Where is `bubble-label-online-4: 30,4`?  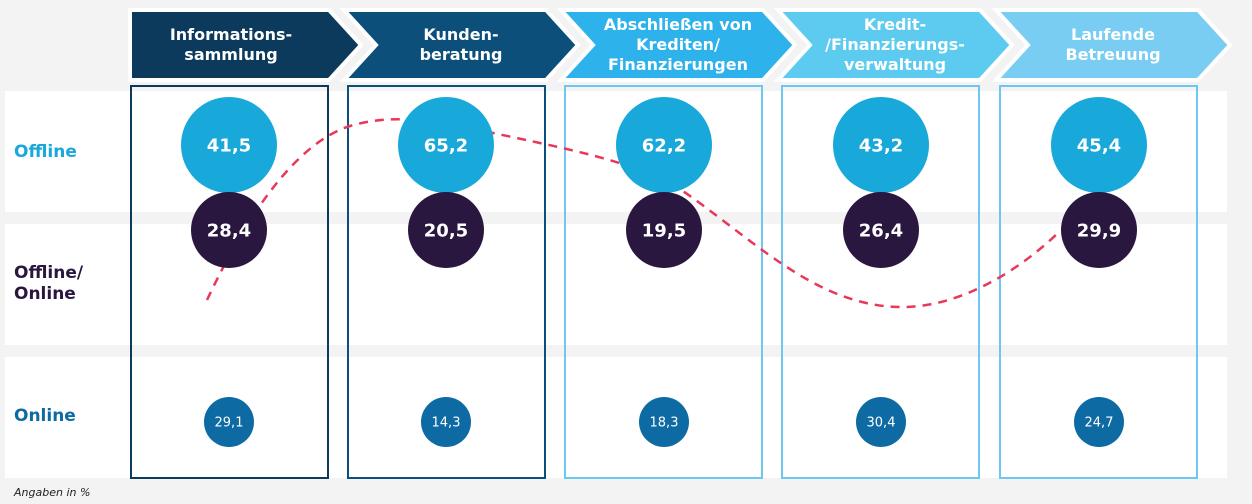 bubble-label-online-4: 30,4 is located at coordinates (881, 423).